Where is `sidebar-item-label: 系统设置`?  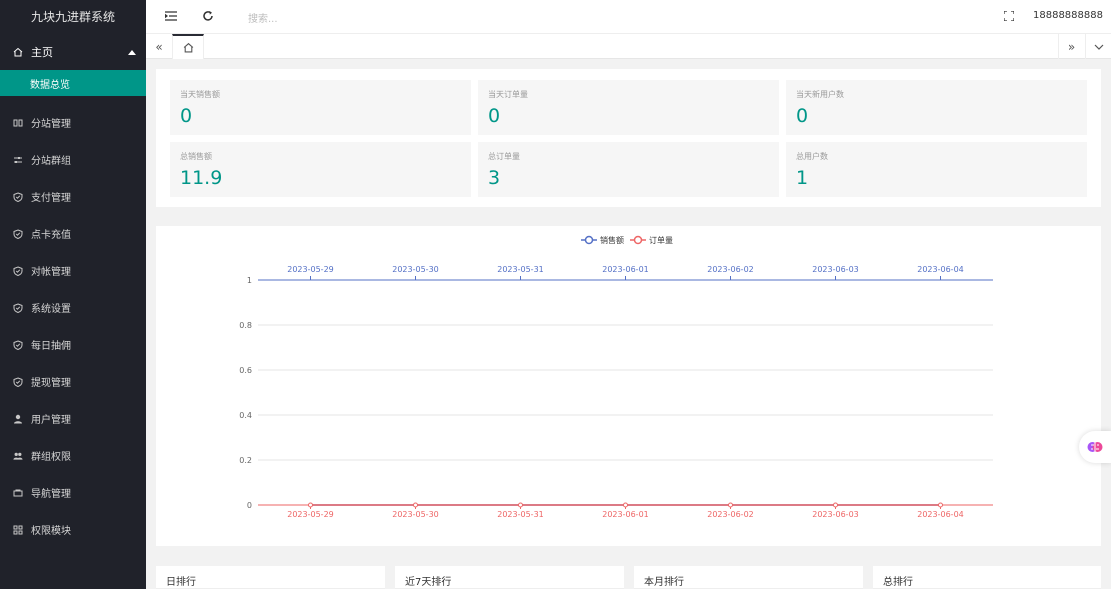 sidebar-item-label: 系统设置 is located at coordinates (51, 309).